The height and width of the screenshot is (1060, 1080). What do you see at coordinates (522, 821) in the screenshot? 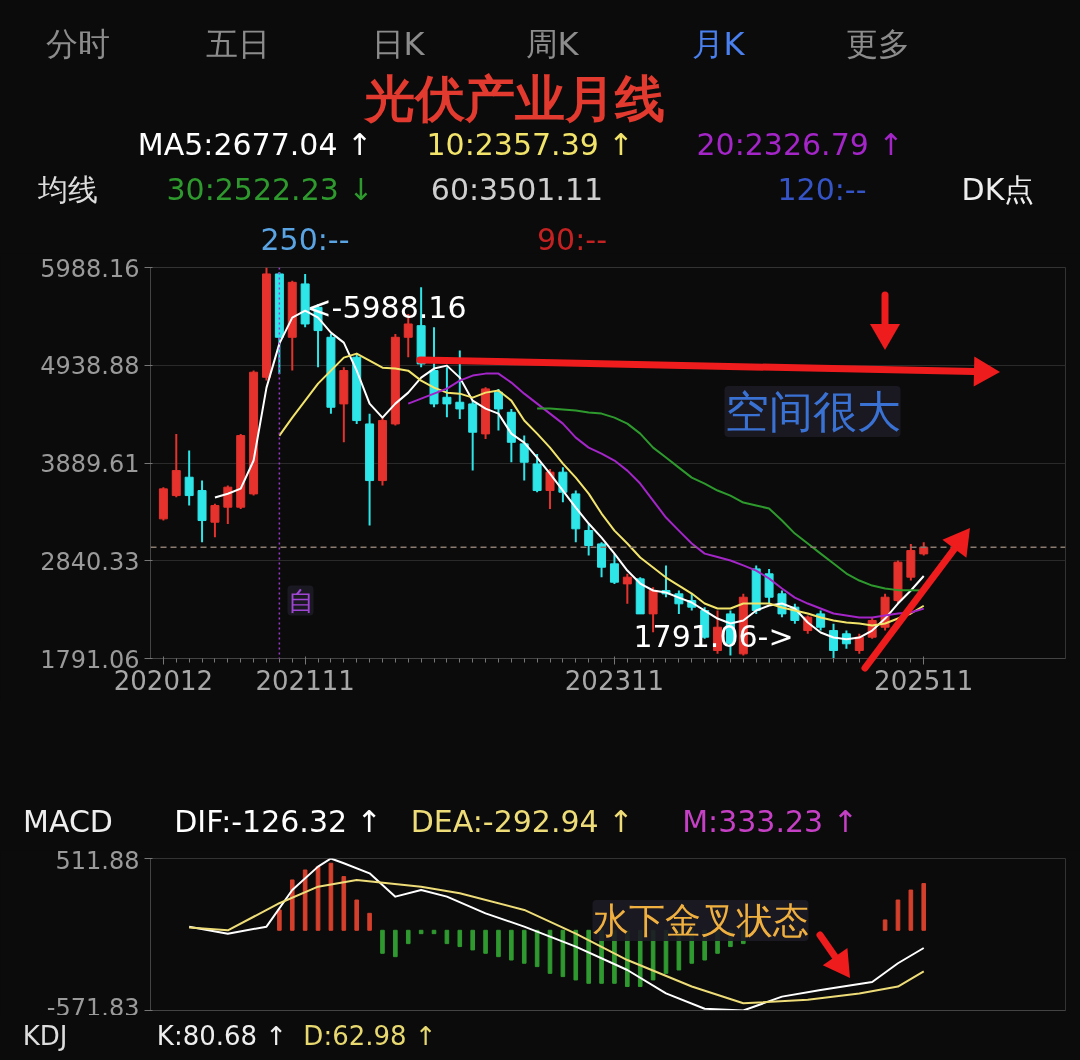
I see `series-label: DEA:-292.94 ↑` at bounding box center [522, 821].